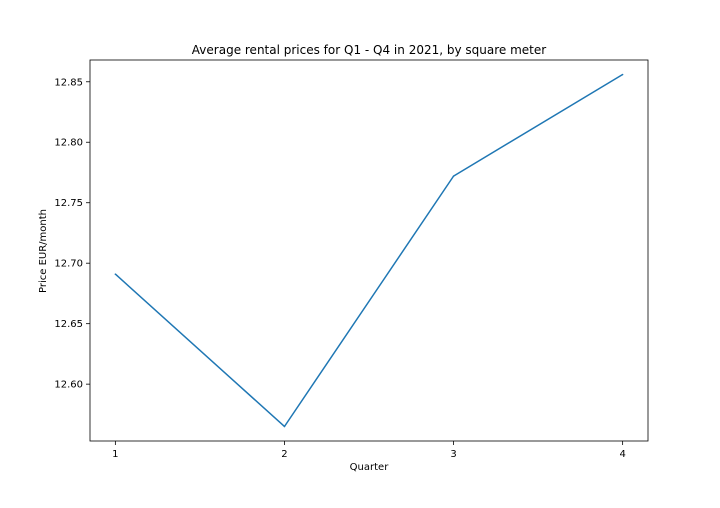  I want to click on y-tick-label: 12.75, so click(68, 203).